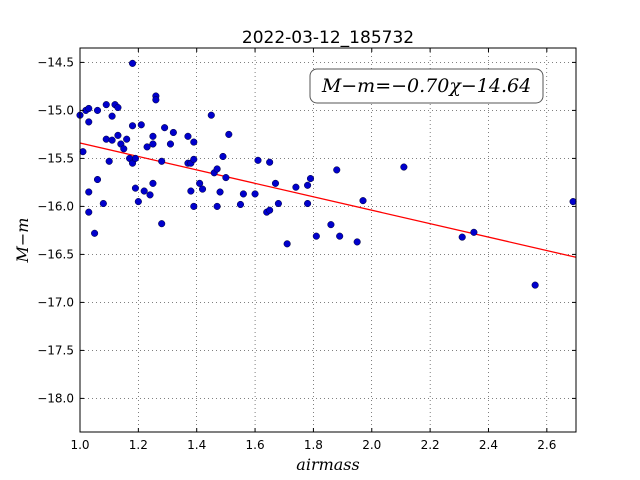  Describe the element at coordinates (55, 62) in the screenshot. I see `y-tick-label: −14.5` at that location.